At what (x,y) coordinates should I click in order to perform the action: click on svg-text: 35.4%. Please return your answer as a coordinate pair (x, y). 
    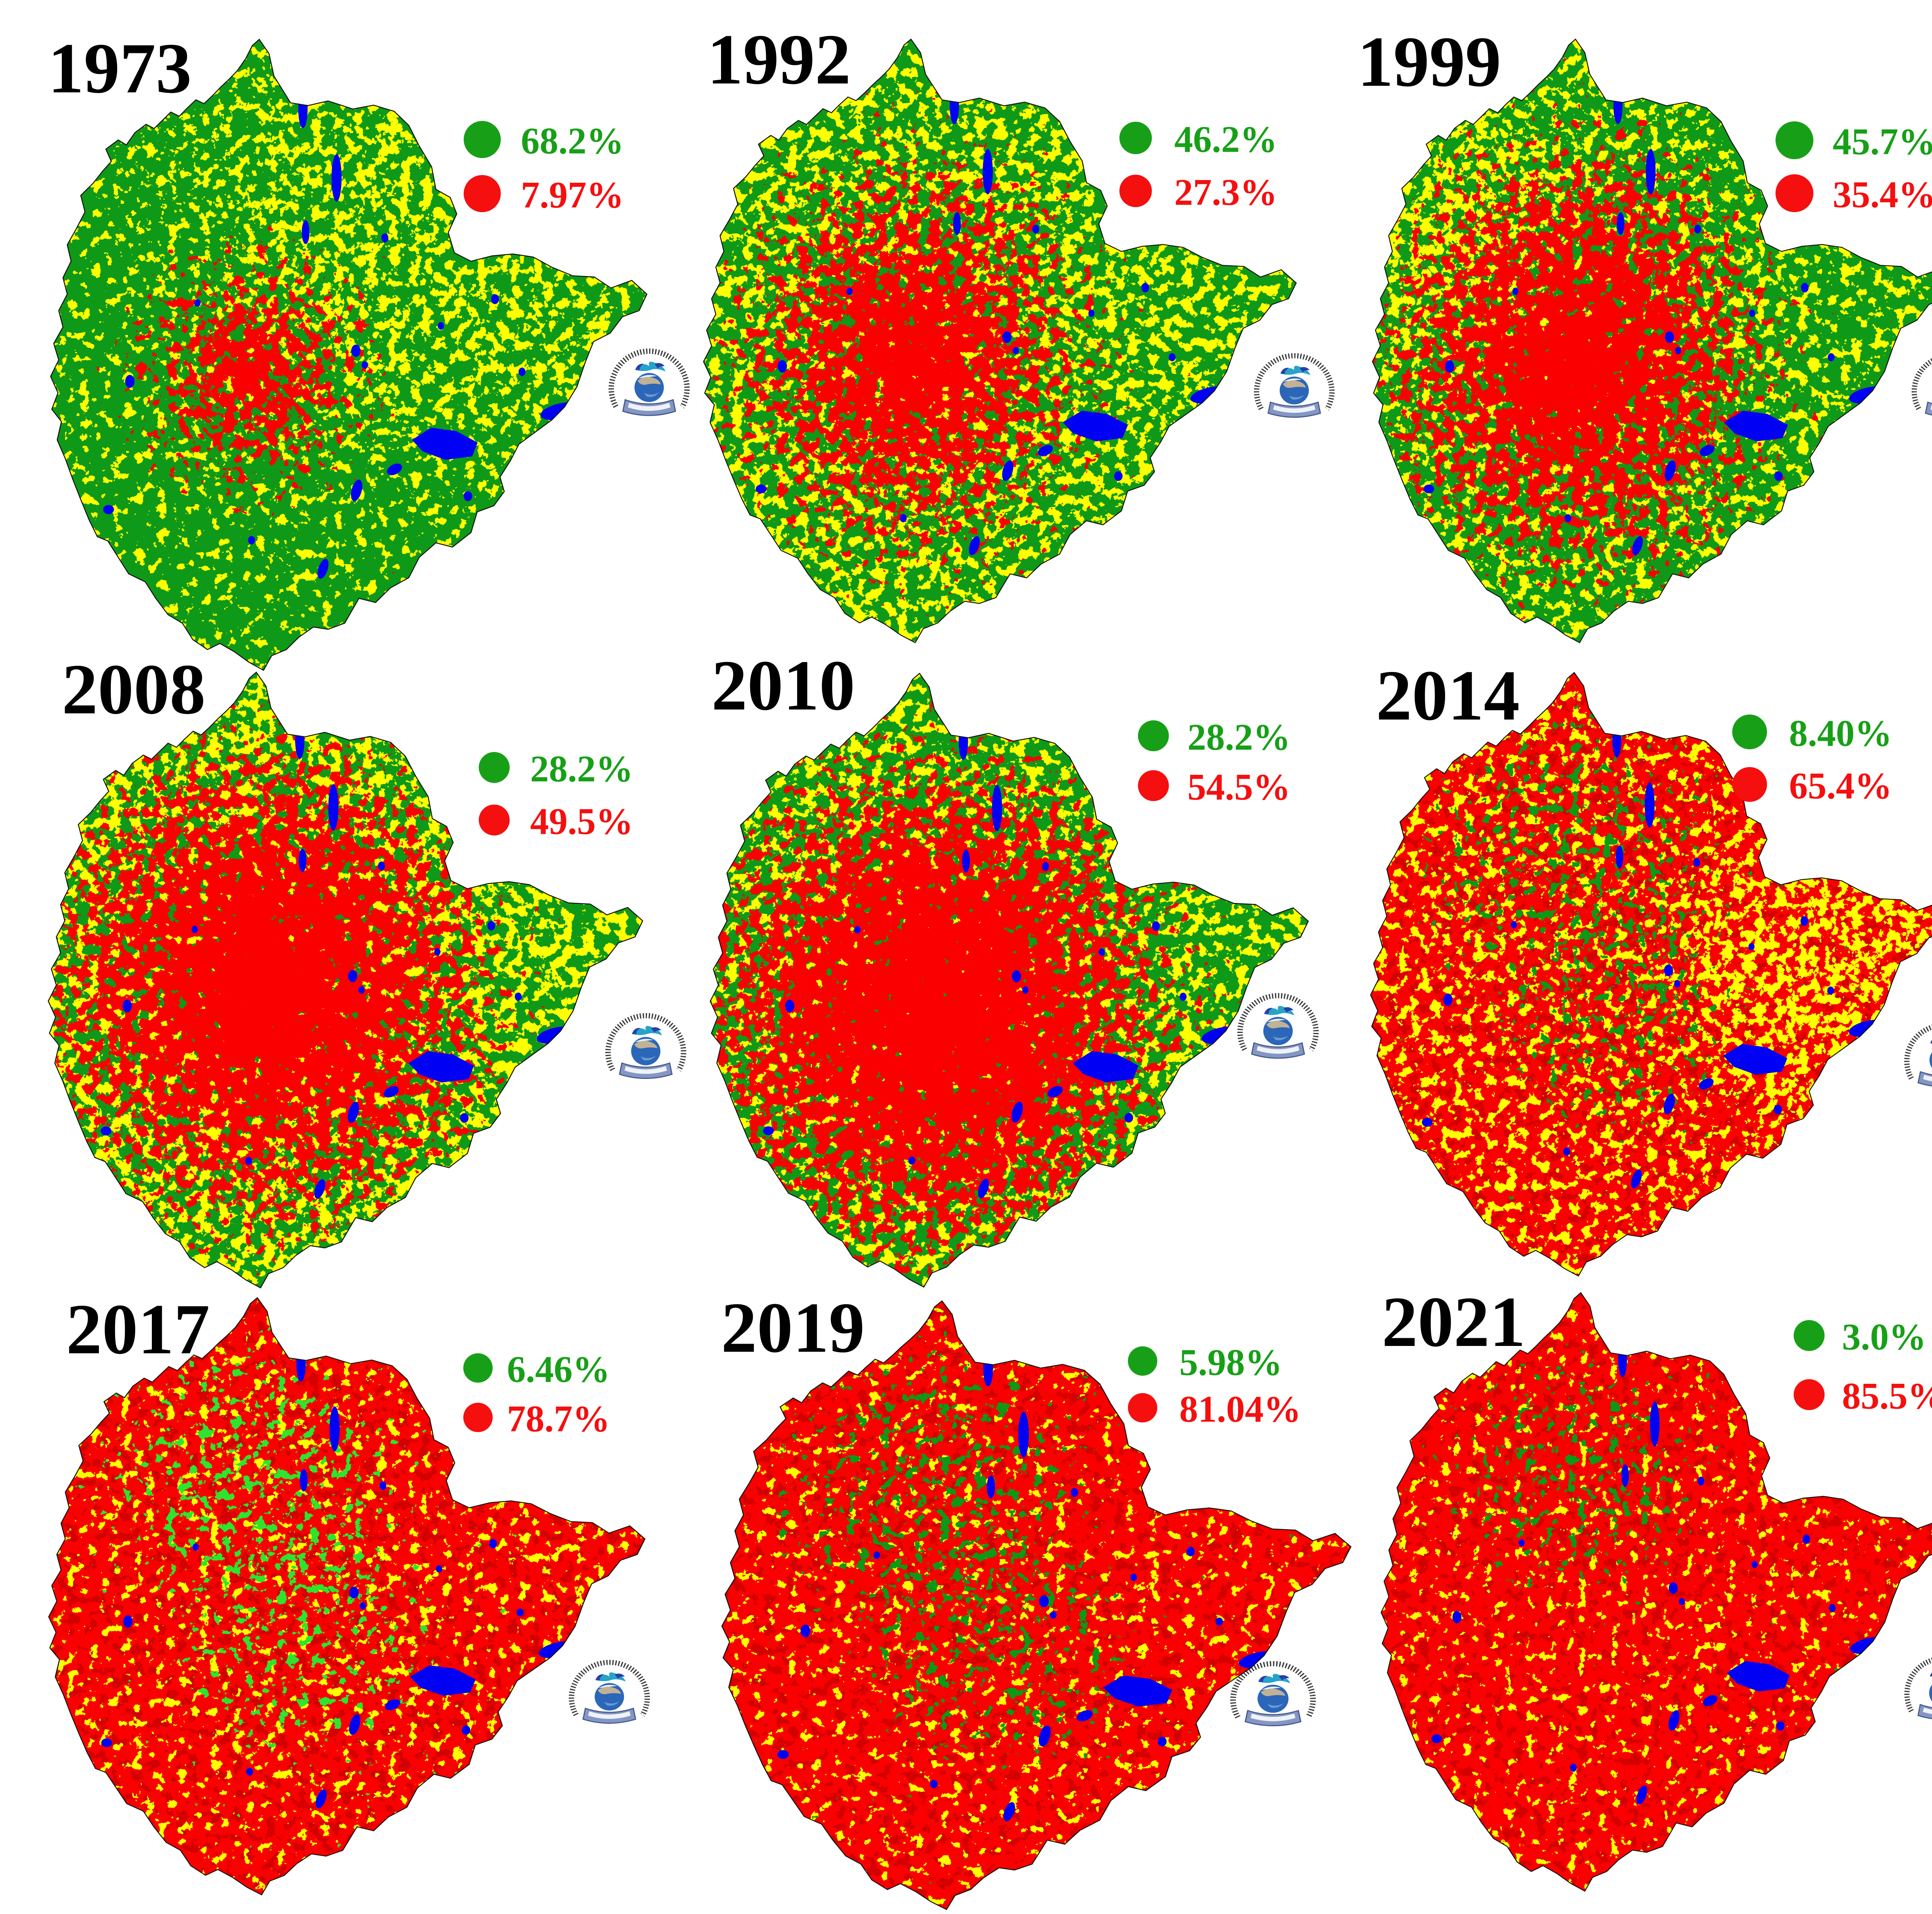
    Looking at the image, I should click on (1883, 194).